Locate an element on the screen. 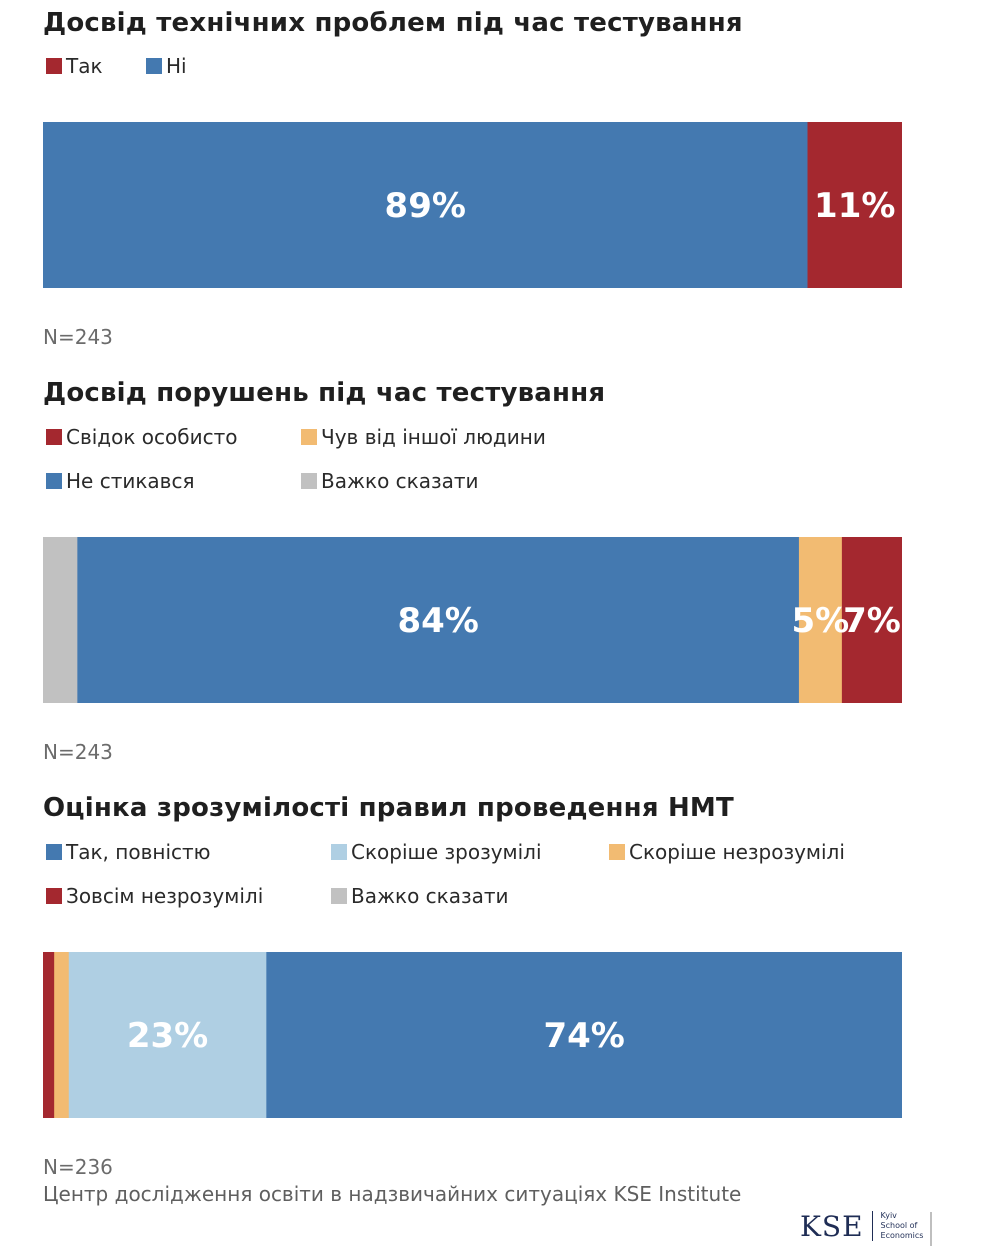  bar-segment-label: 7% is located at coordinates (872, 621).